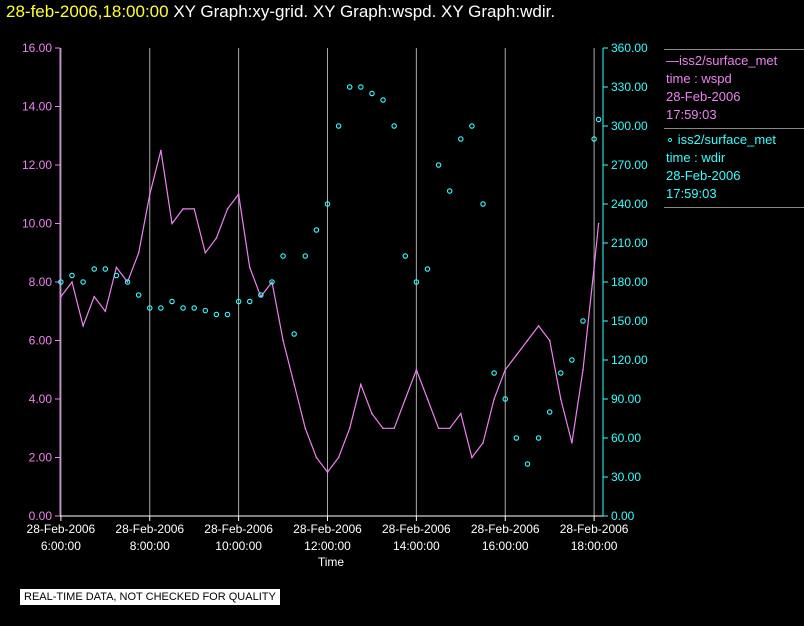  Describe the element at coordinates (37, 107) in the screenshot. I see `y-left-tick-label: 14.00` at that location.